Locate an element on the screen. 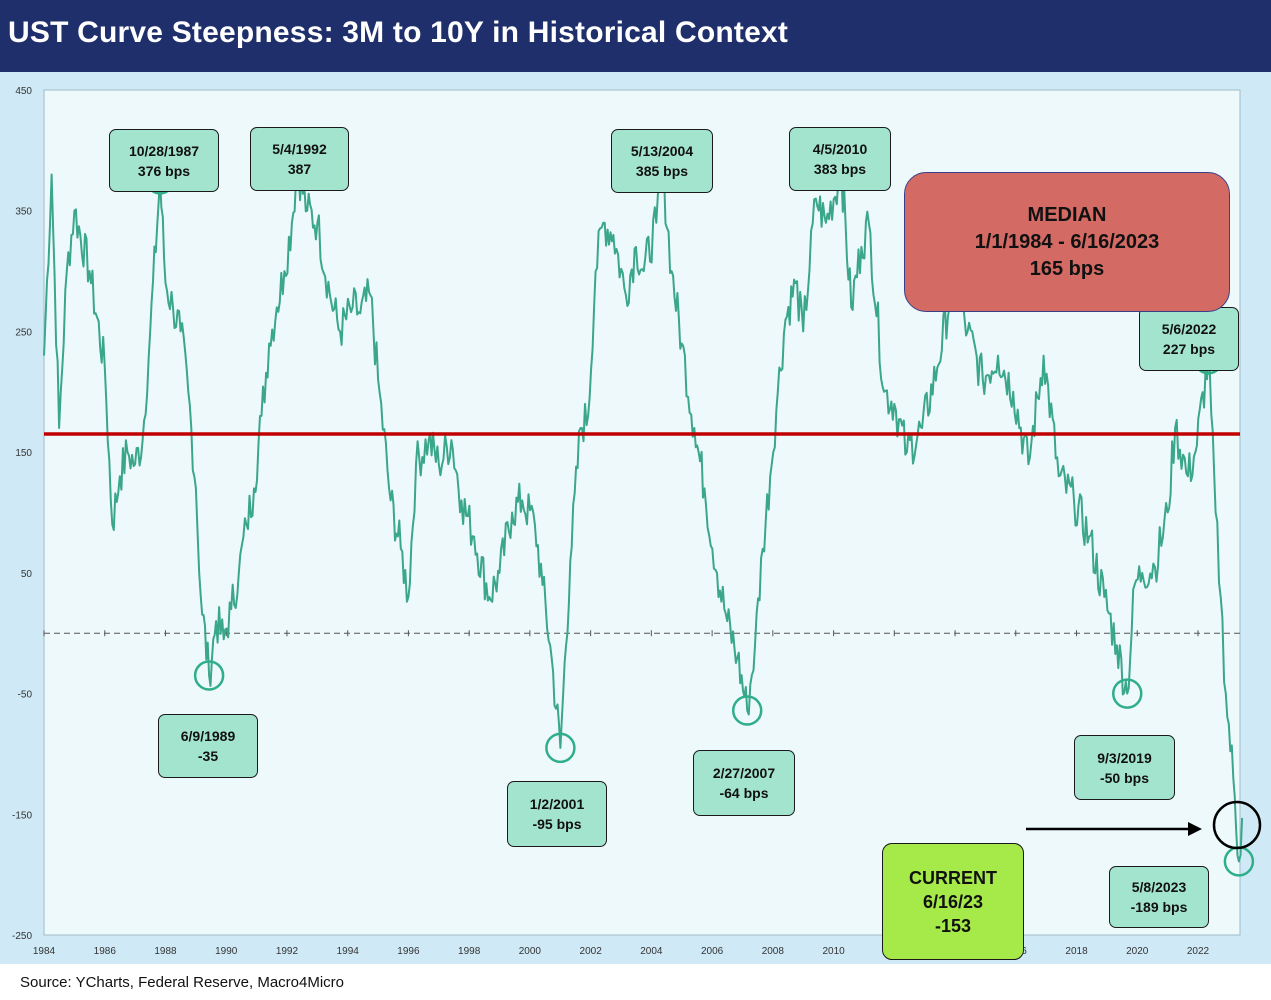 The width and height of the screenshot is (1271, 1000). current-value: -153 is located at coordinates (953, 925).